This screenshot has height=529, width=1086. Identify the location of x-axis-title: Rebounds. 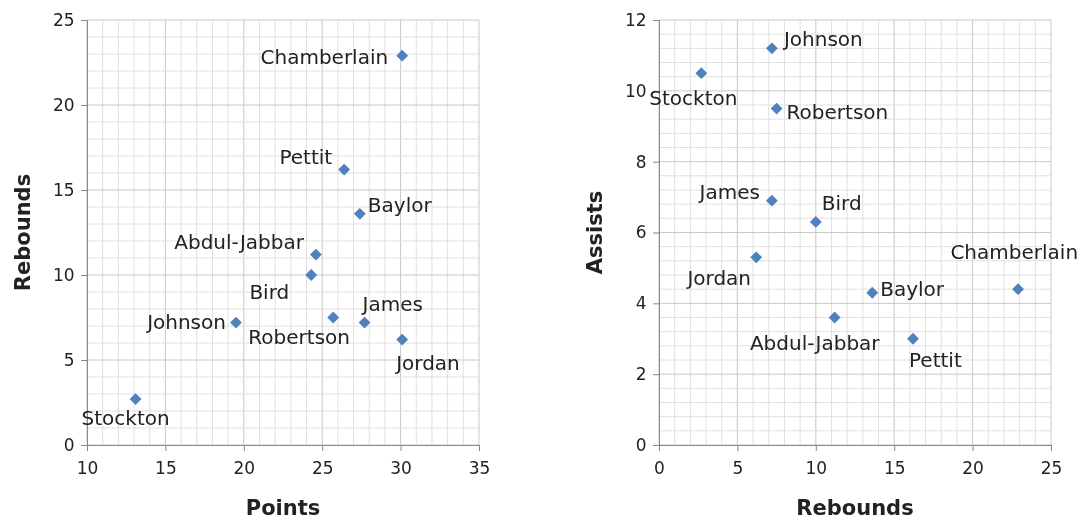
(855, 508).